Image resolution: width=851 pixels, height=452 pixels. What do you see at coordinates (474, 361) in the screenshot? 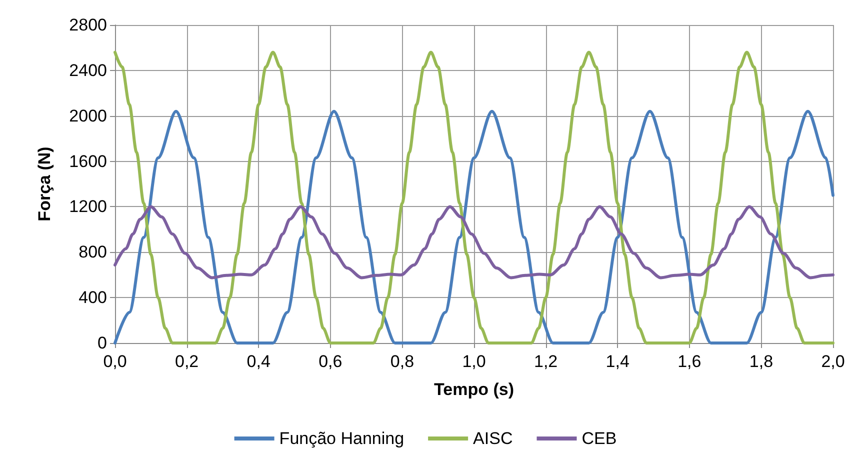
I see `x-tick-label: 1,0` at bounding box center [474, 361].